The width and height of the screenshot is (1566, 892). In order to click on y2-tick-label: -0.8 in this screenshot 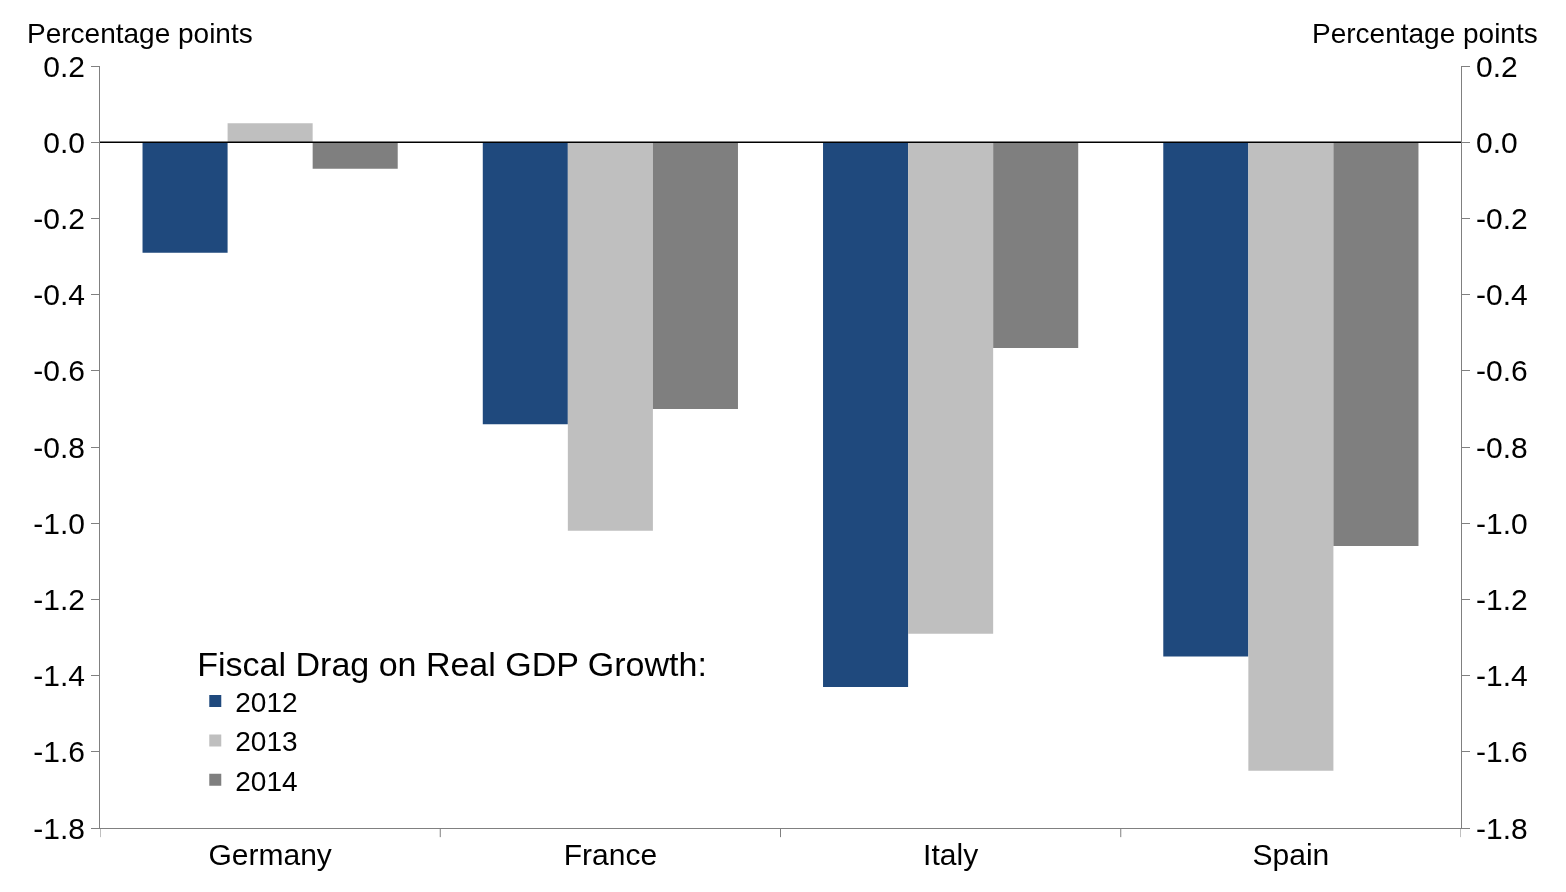, I will do `click(1502, 447)`.